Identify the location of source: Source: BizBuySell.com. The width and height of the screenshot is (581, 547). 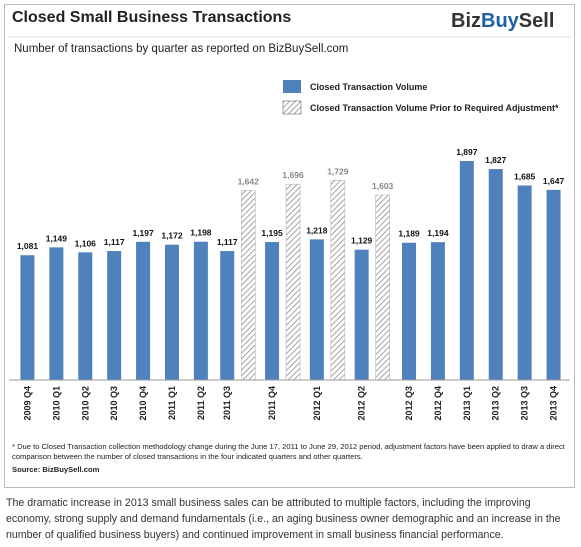
(56, 469).